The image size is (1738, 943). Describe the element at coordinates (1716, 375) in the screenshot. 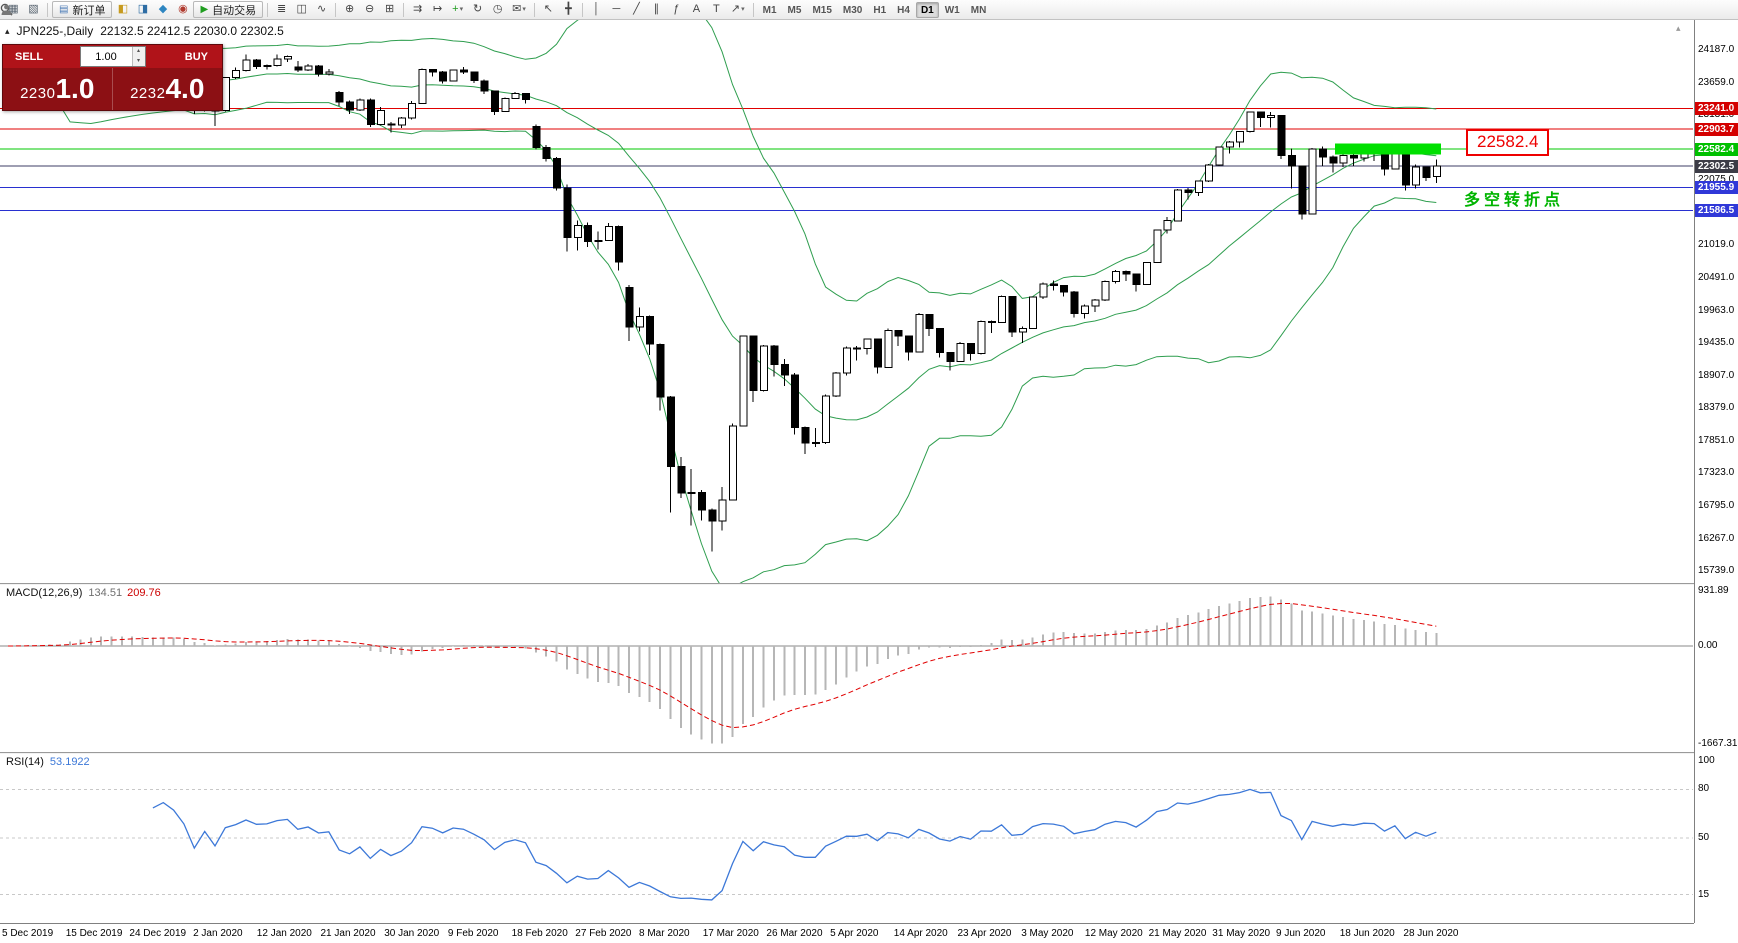

I see `price-tick-label: 18907.0` at that location.